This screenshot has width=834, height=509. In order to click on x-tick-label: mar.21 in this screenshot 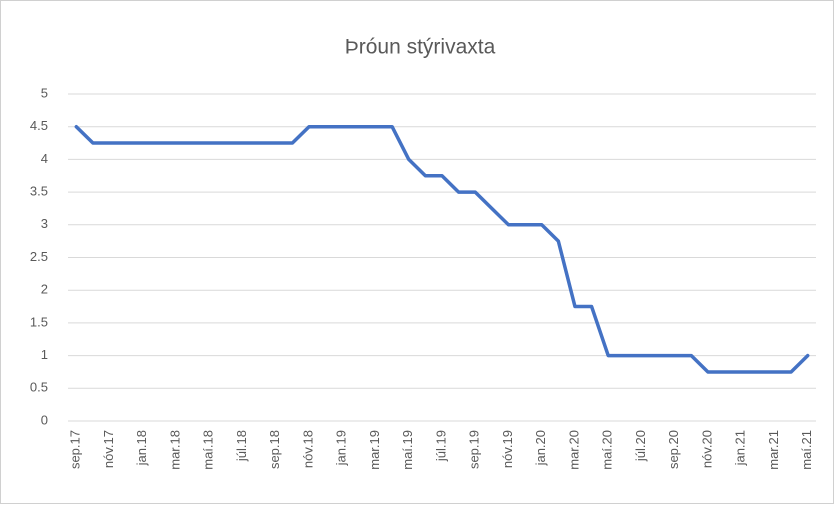, I will do `click(773, 450)`.